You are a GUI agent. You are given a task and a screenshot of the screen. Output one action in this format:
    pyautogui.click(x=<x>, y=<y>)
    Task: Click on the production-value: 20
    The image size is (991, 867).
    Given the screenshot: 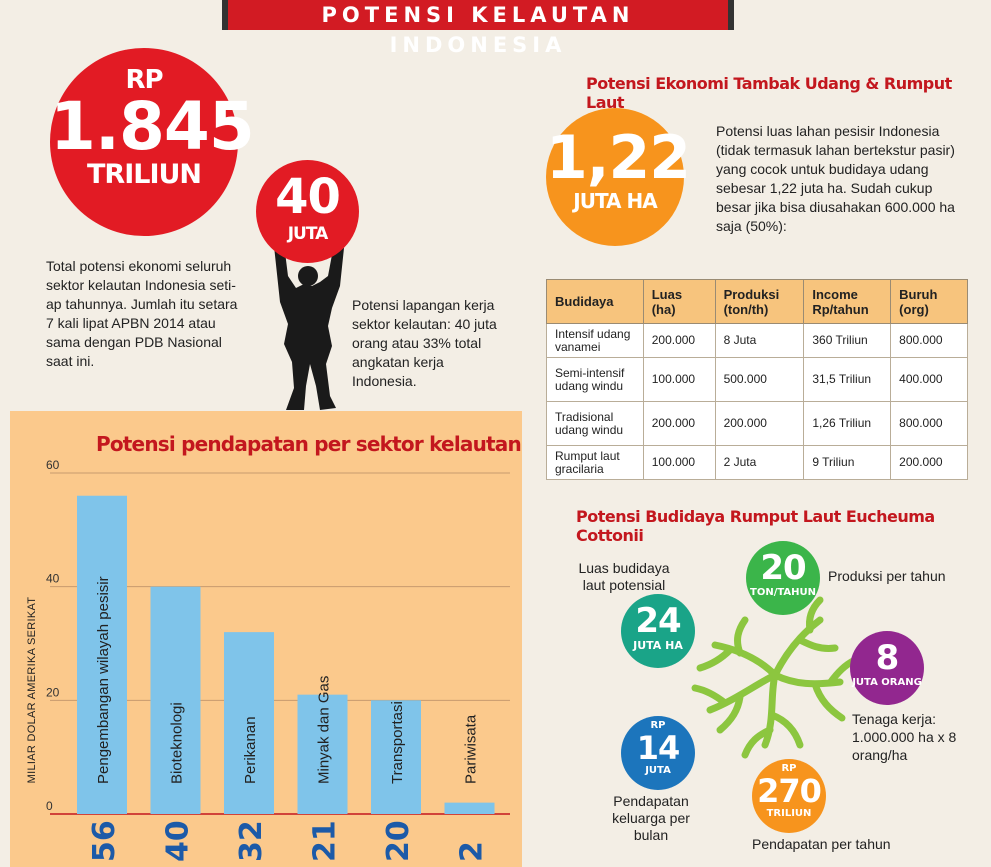 What is the action you would take?
    pyautogui.click(x=783, y=568)
    